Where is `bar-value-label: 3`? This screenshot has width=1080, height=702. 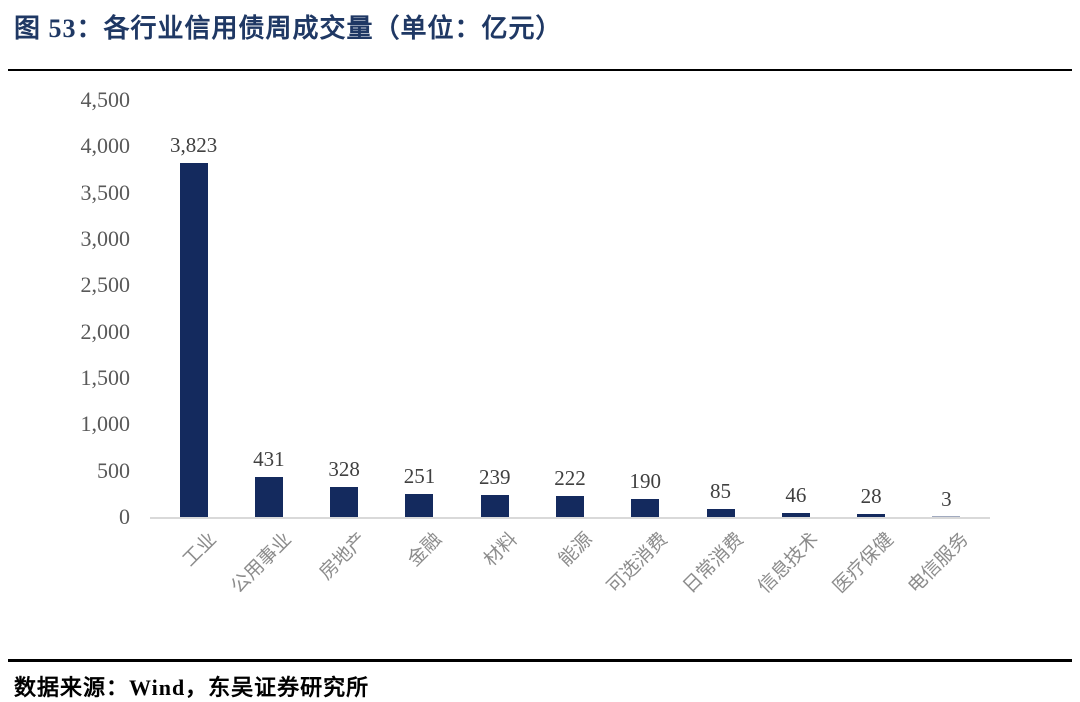
bar-value-label: 3 is located at coordinates (946, 498).